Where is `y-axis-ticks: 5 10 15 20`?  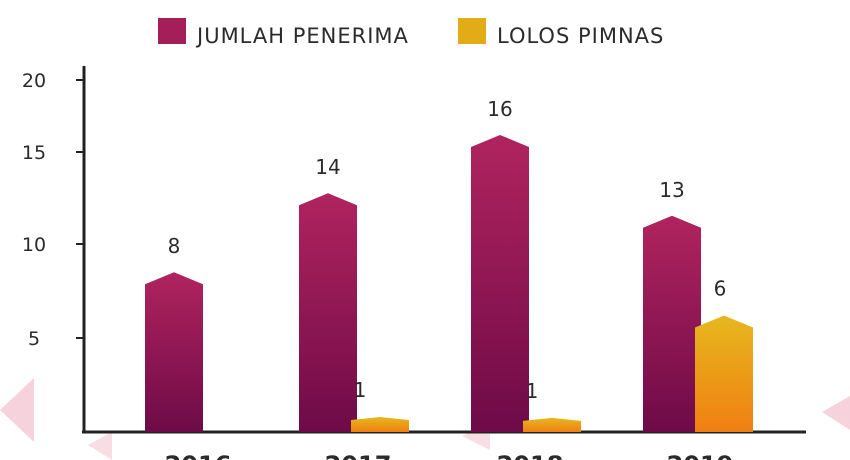 y-axis-ticks: 5 10 15 20 is located at coordinates (53, 210).